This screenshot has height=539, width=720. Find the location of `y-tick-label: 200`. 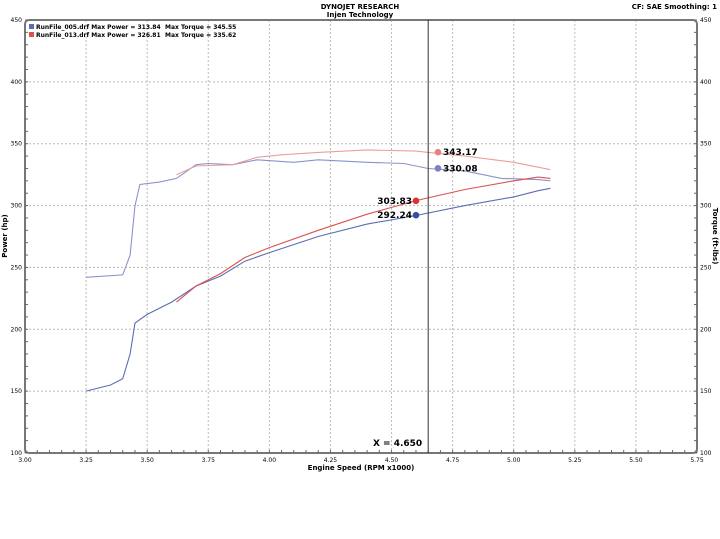

y-tick-label: 200 is located at coordinates (17, 329).